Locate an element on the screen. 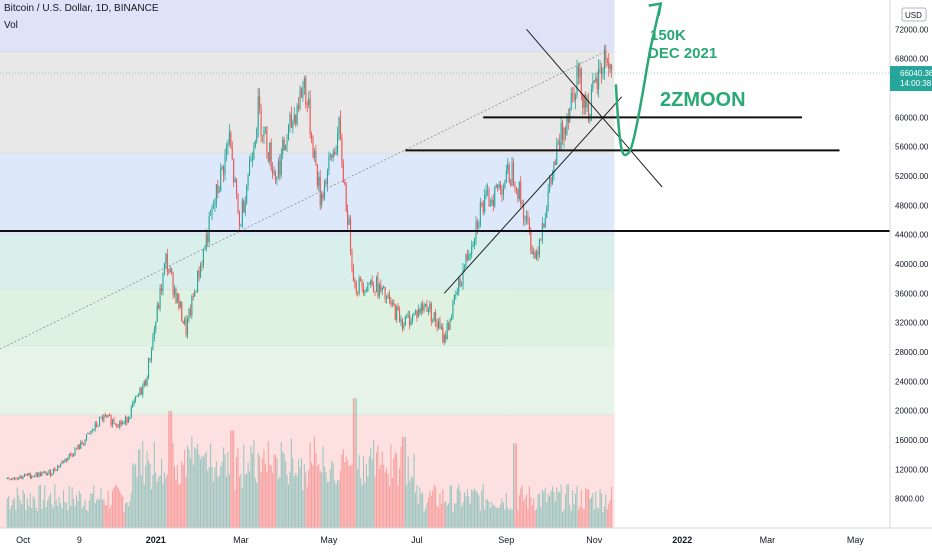 Image resolution: width=932 pixels, height=555 pixels. y-tick-label: 32000.00 is located at coordinates (912, 323).